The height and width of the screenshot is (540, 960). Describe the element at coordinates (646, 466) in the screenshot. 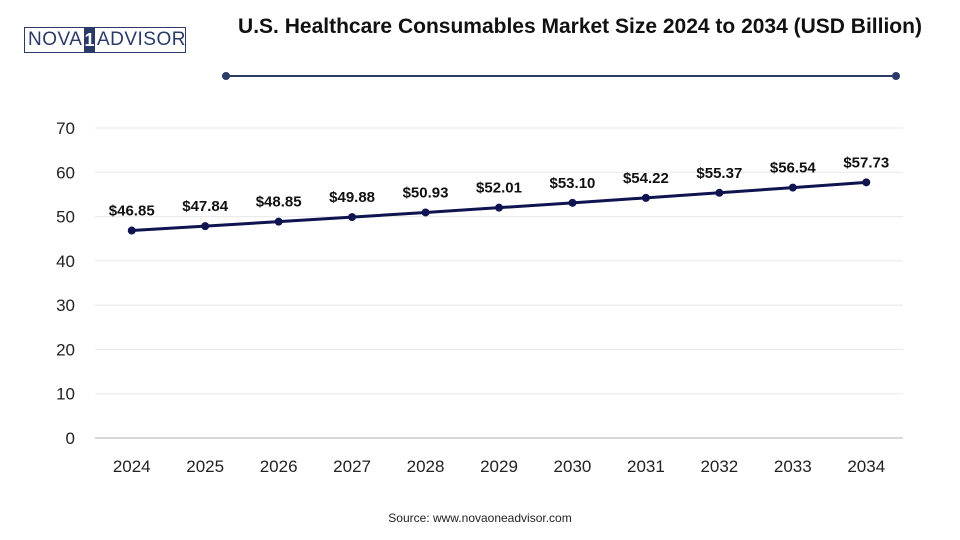

I see `x-tick-label: 2031` at that location.